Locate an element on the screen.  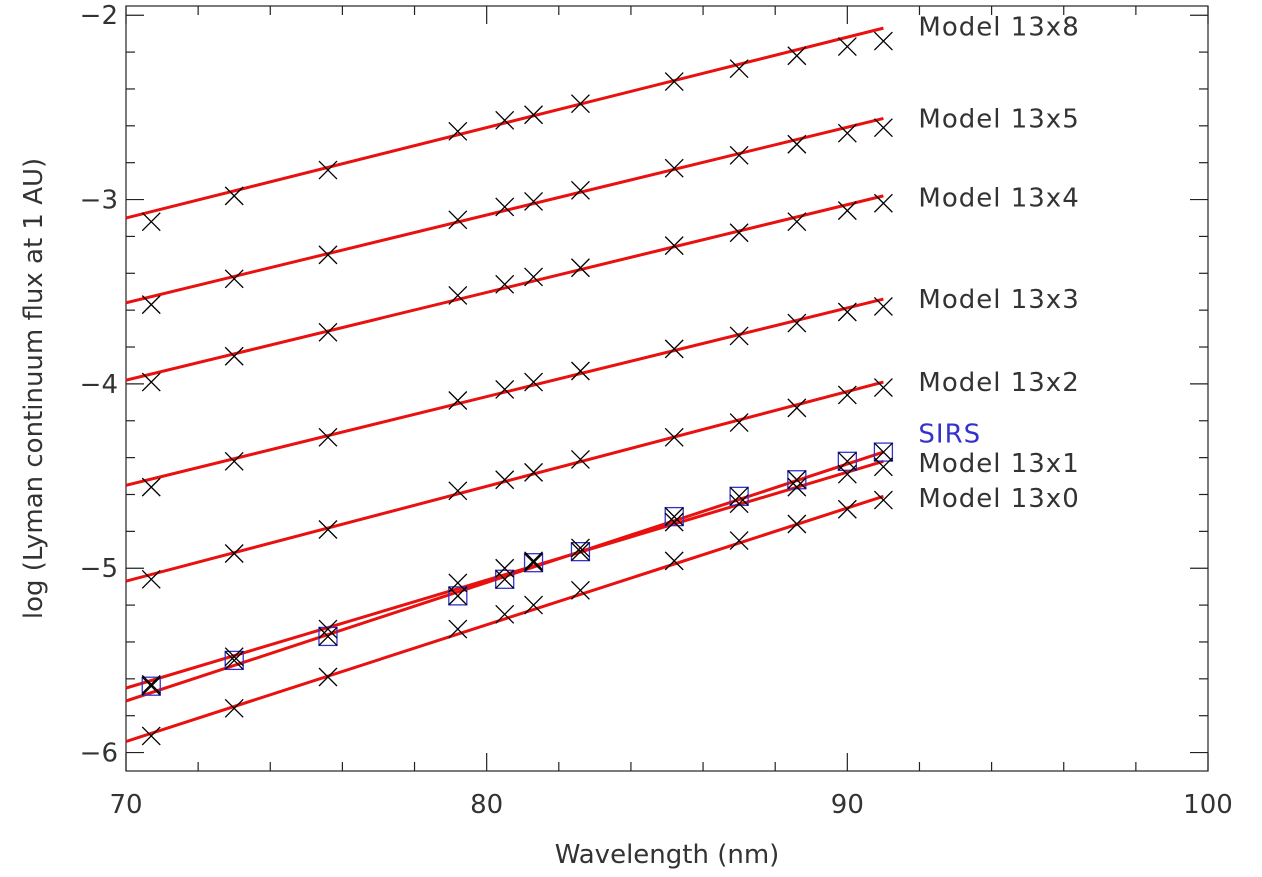
x-tick-label: 100 is located at coordinates (1208, 805).